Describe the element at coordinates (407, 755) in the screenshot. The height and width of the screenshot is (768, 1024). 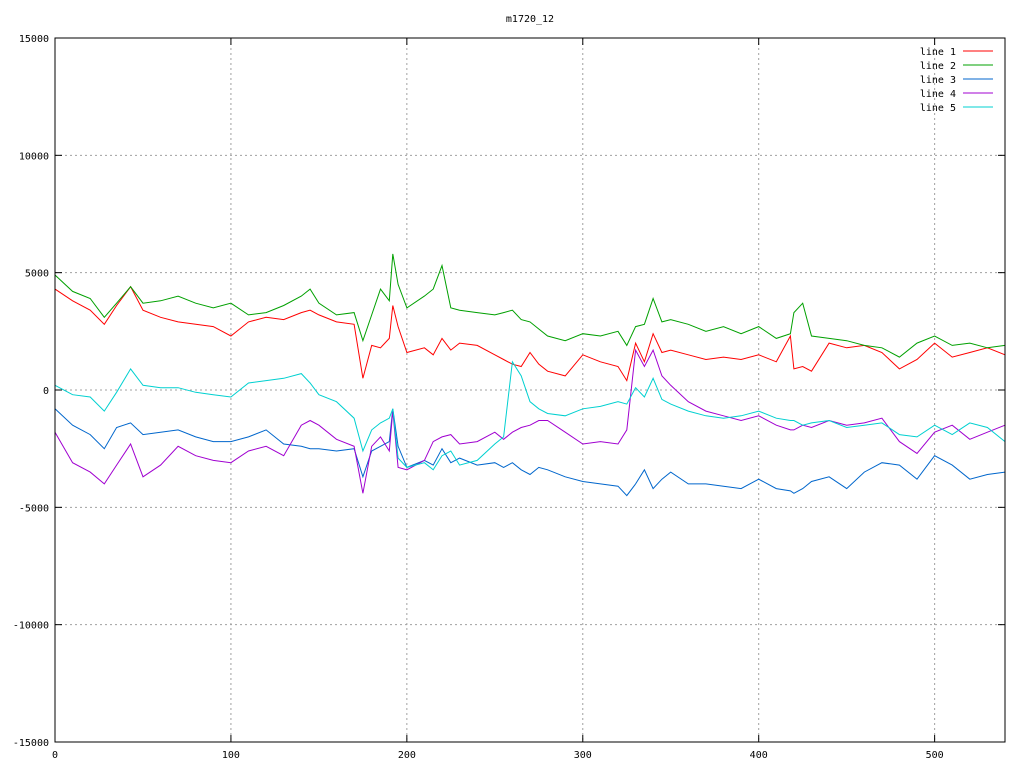
I see `x-tick-label: 200` at that location.